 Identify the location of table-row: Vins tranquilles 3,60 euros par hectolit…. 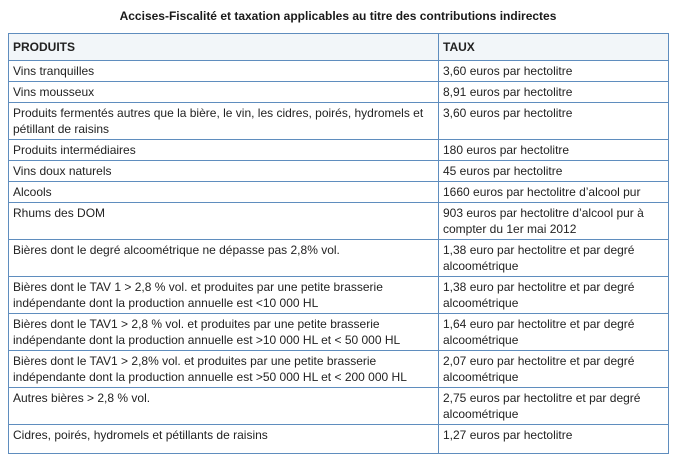
(338, 71).